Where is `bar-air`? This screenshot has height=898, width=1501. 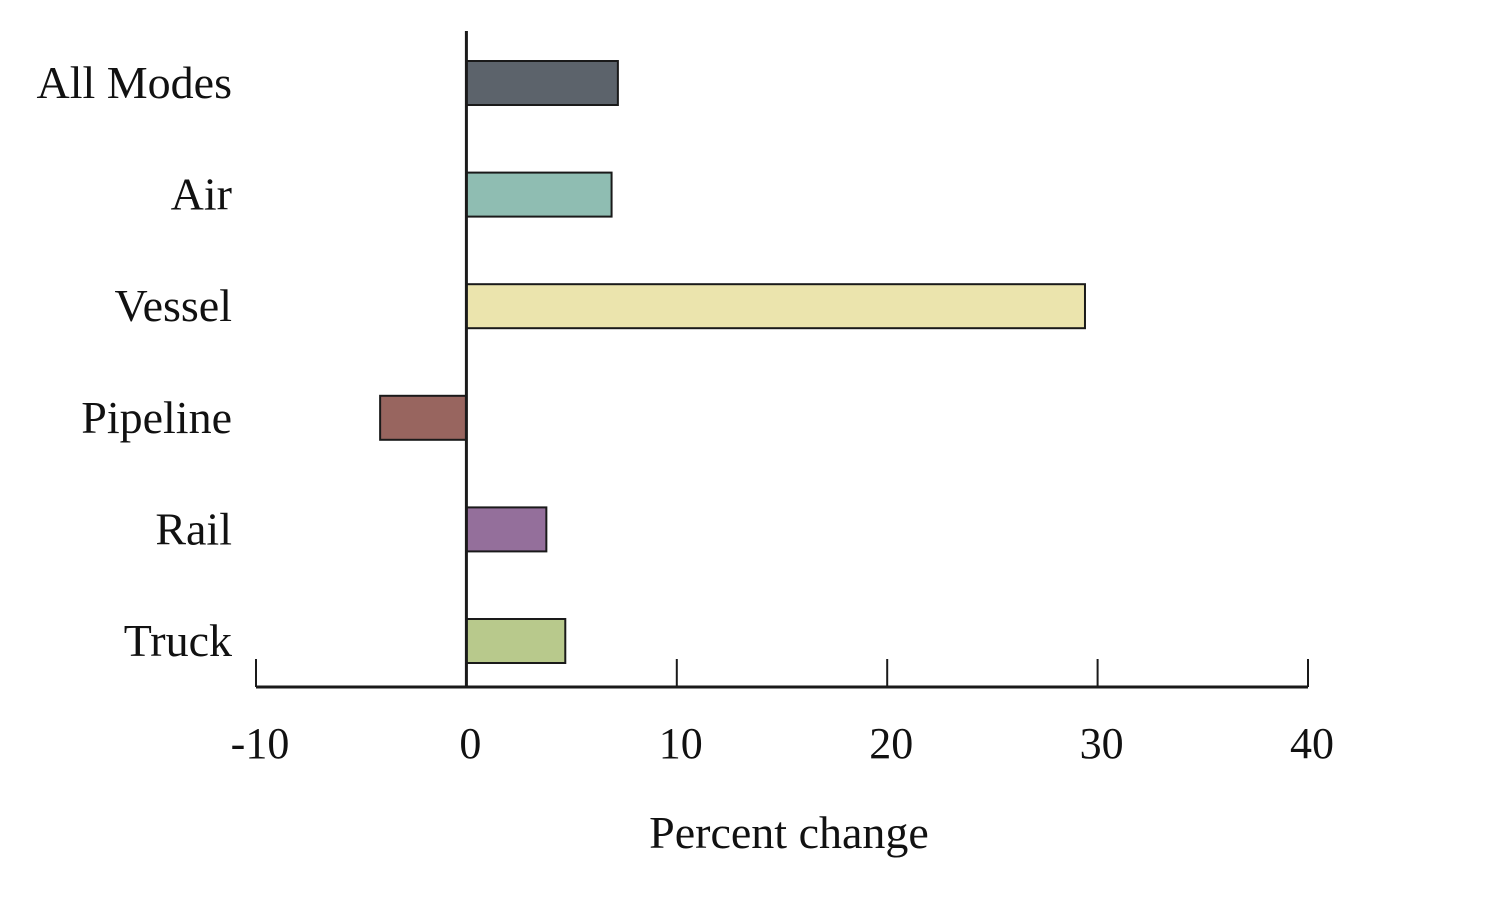 bar-air is located at coordinates (539, 194).